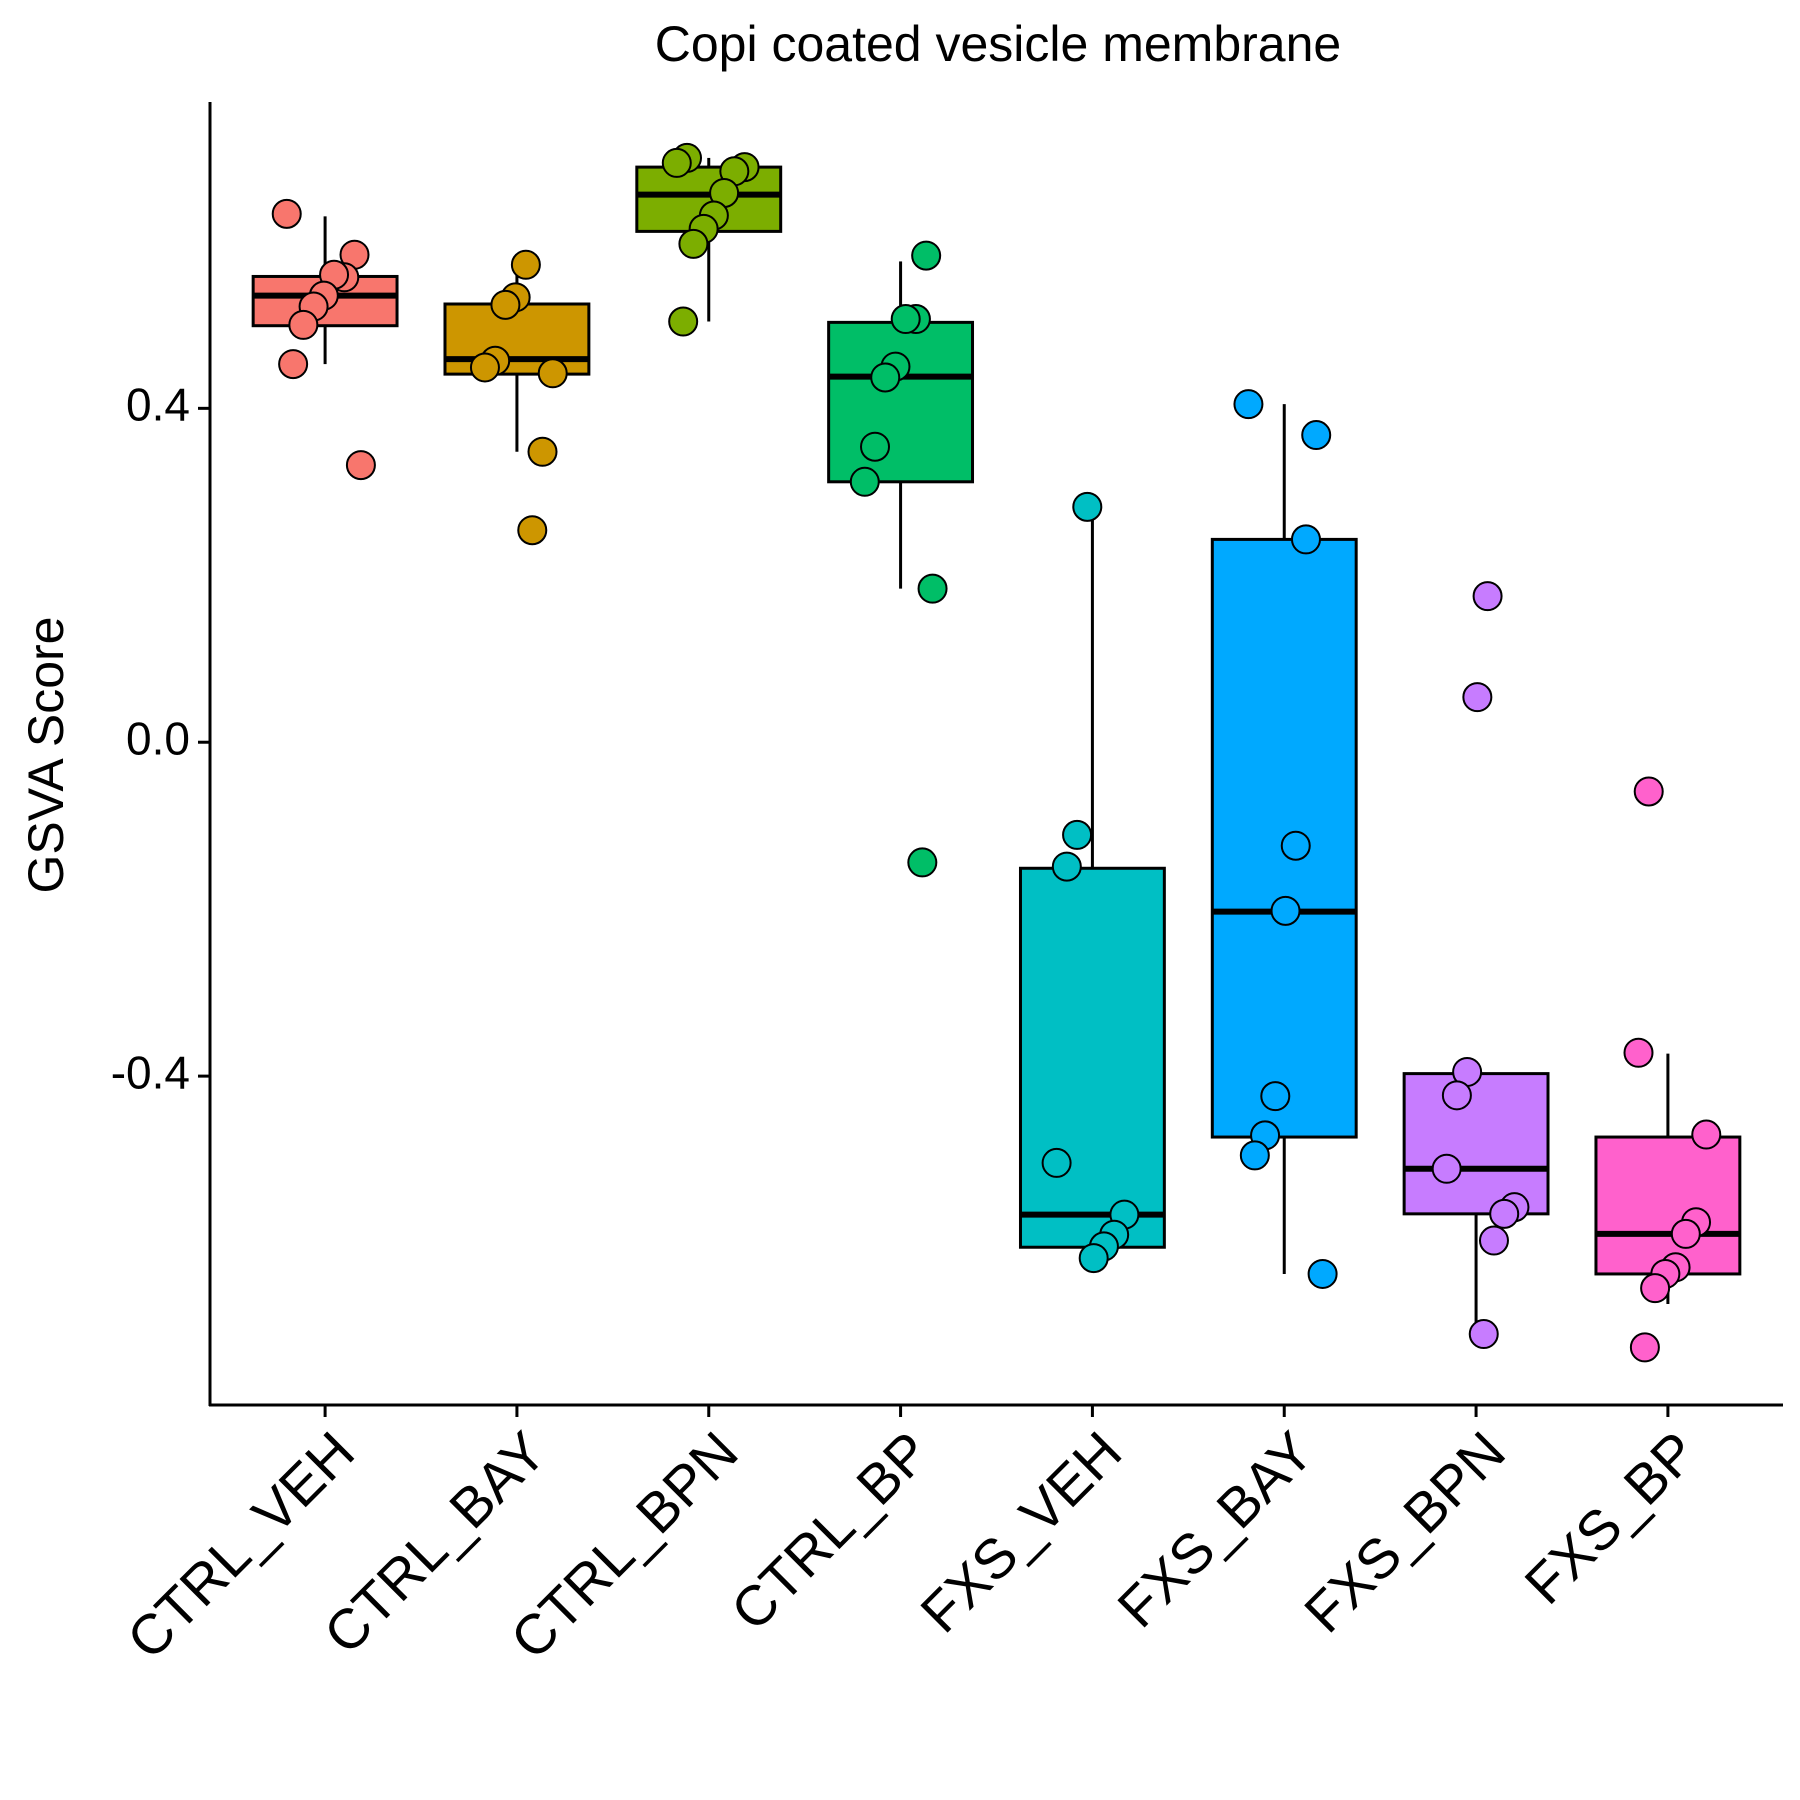 Image resolution: width=1800 pixels, height=1800 pixels. I want to click on x-tick-label: FXS_BPN, so click(1404, 1531).